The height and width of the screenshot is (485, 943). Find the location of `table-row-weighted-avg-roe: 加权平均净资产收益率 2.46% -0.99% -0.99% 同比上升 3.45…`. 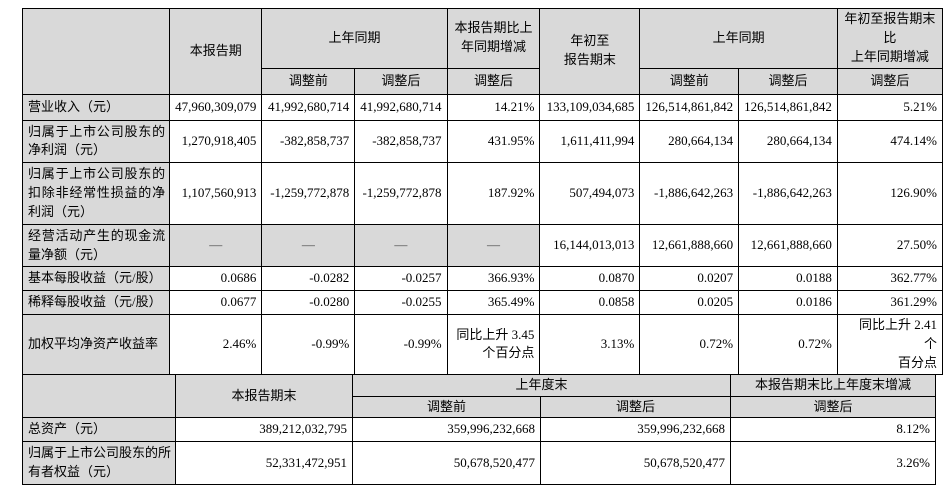

table-row-weighted-avg-roe: 加权平均净资产收益率 2.46% -0.99% -0.99% 同比上升 3.45… is located at coordinates (482, 344).